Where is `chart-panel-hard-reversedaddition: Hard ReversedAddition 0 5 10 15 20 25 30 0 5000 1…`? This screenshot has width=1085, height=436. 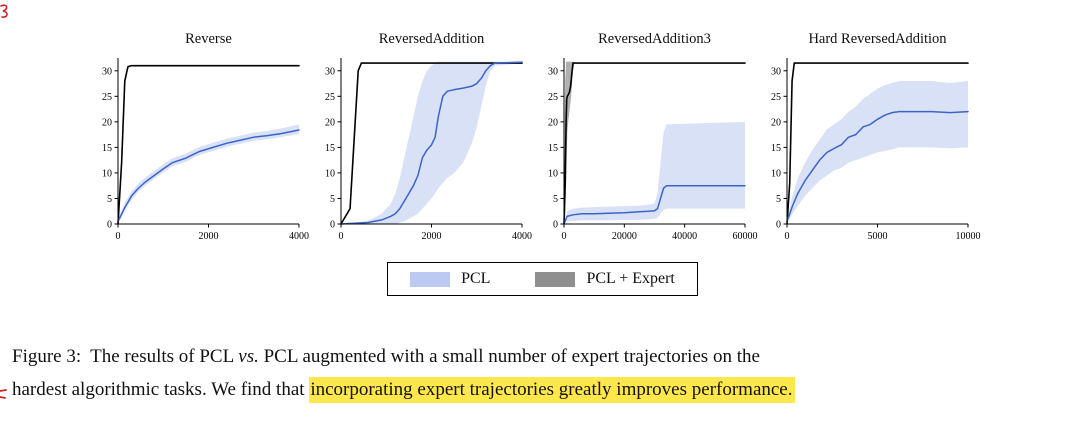
chart-panel-hard-reversedaddition: Hard ReversedAddition 0 5 10 15 20 25 30 0 5000 1… is located at coordinates (865, 139).